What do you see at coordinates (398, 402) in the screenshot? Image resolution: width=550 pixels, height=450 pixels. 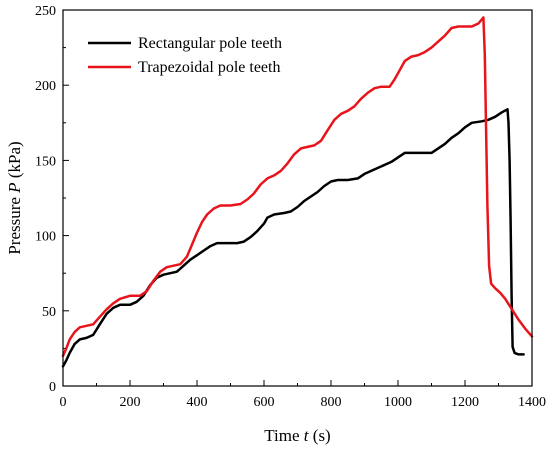 I see `x-tick-label: 1000` at bounding box center [398, 402].